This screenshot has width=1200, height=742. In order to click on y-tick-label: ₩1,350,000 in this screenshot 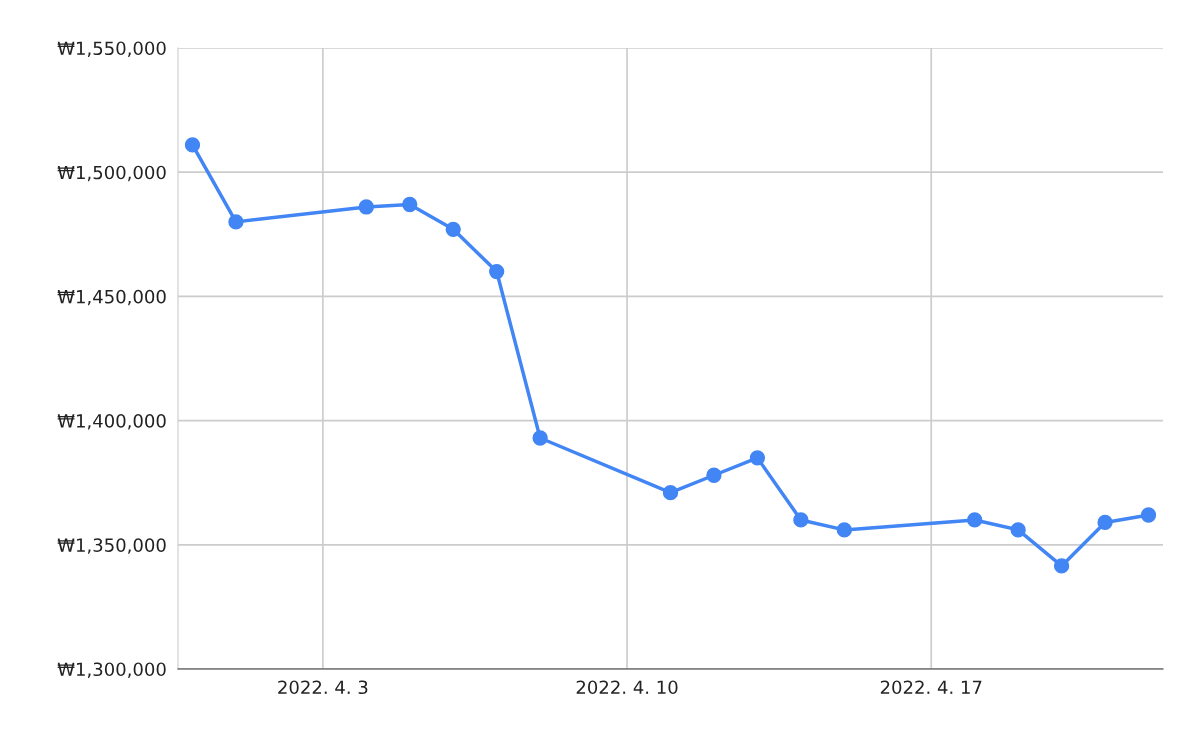, I will do `click(111, 546)`.